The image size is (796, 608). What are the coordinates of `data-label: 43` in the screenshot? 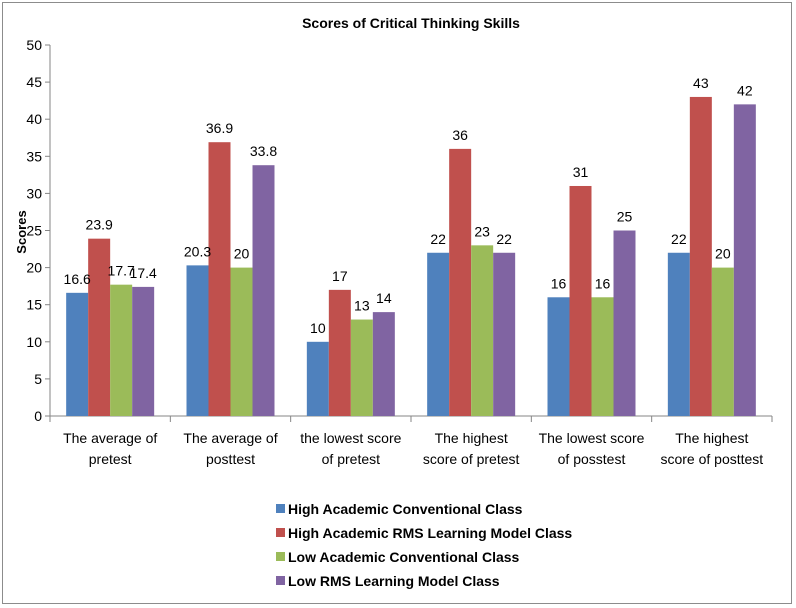 It's located at (701, 83).